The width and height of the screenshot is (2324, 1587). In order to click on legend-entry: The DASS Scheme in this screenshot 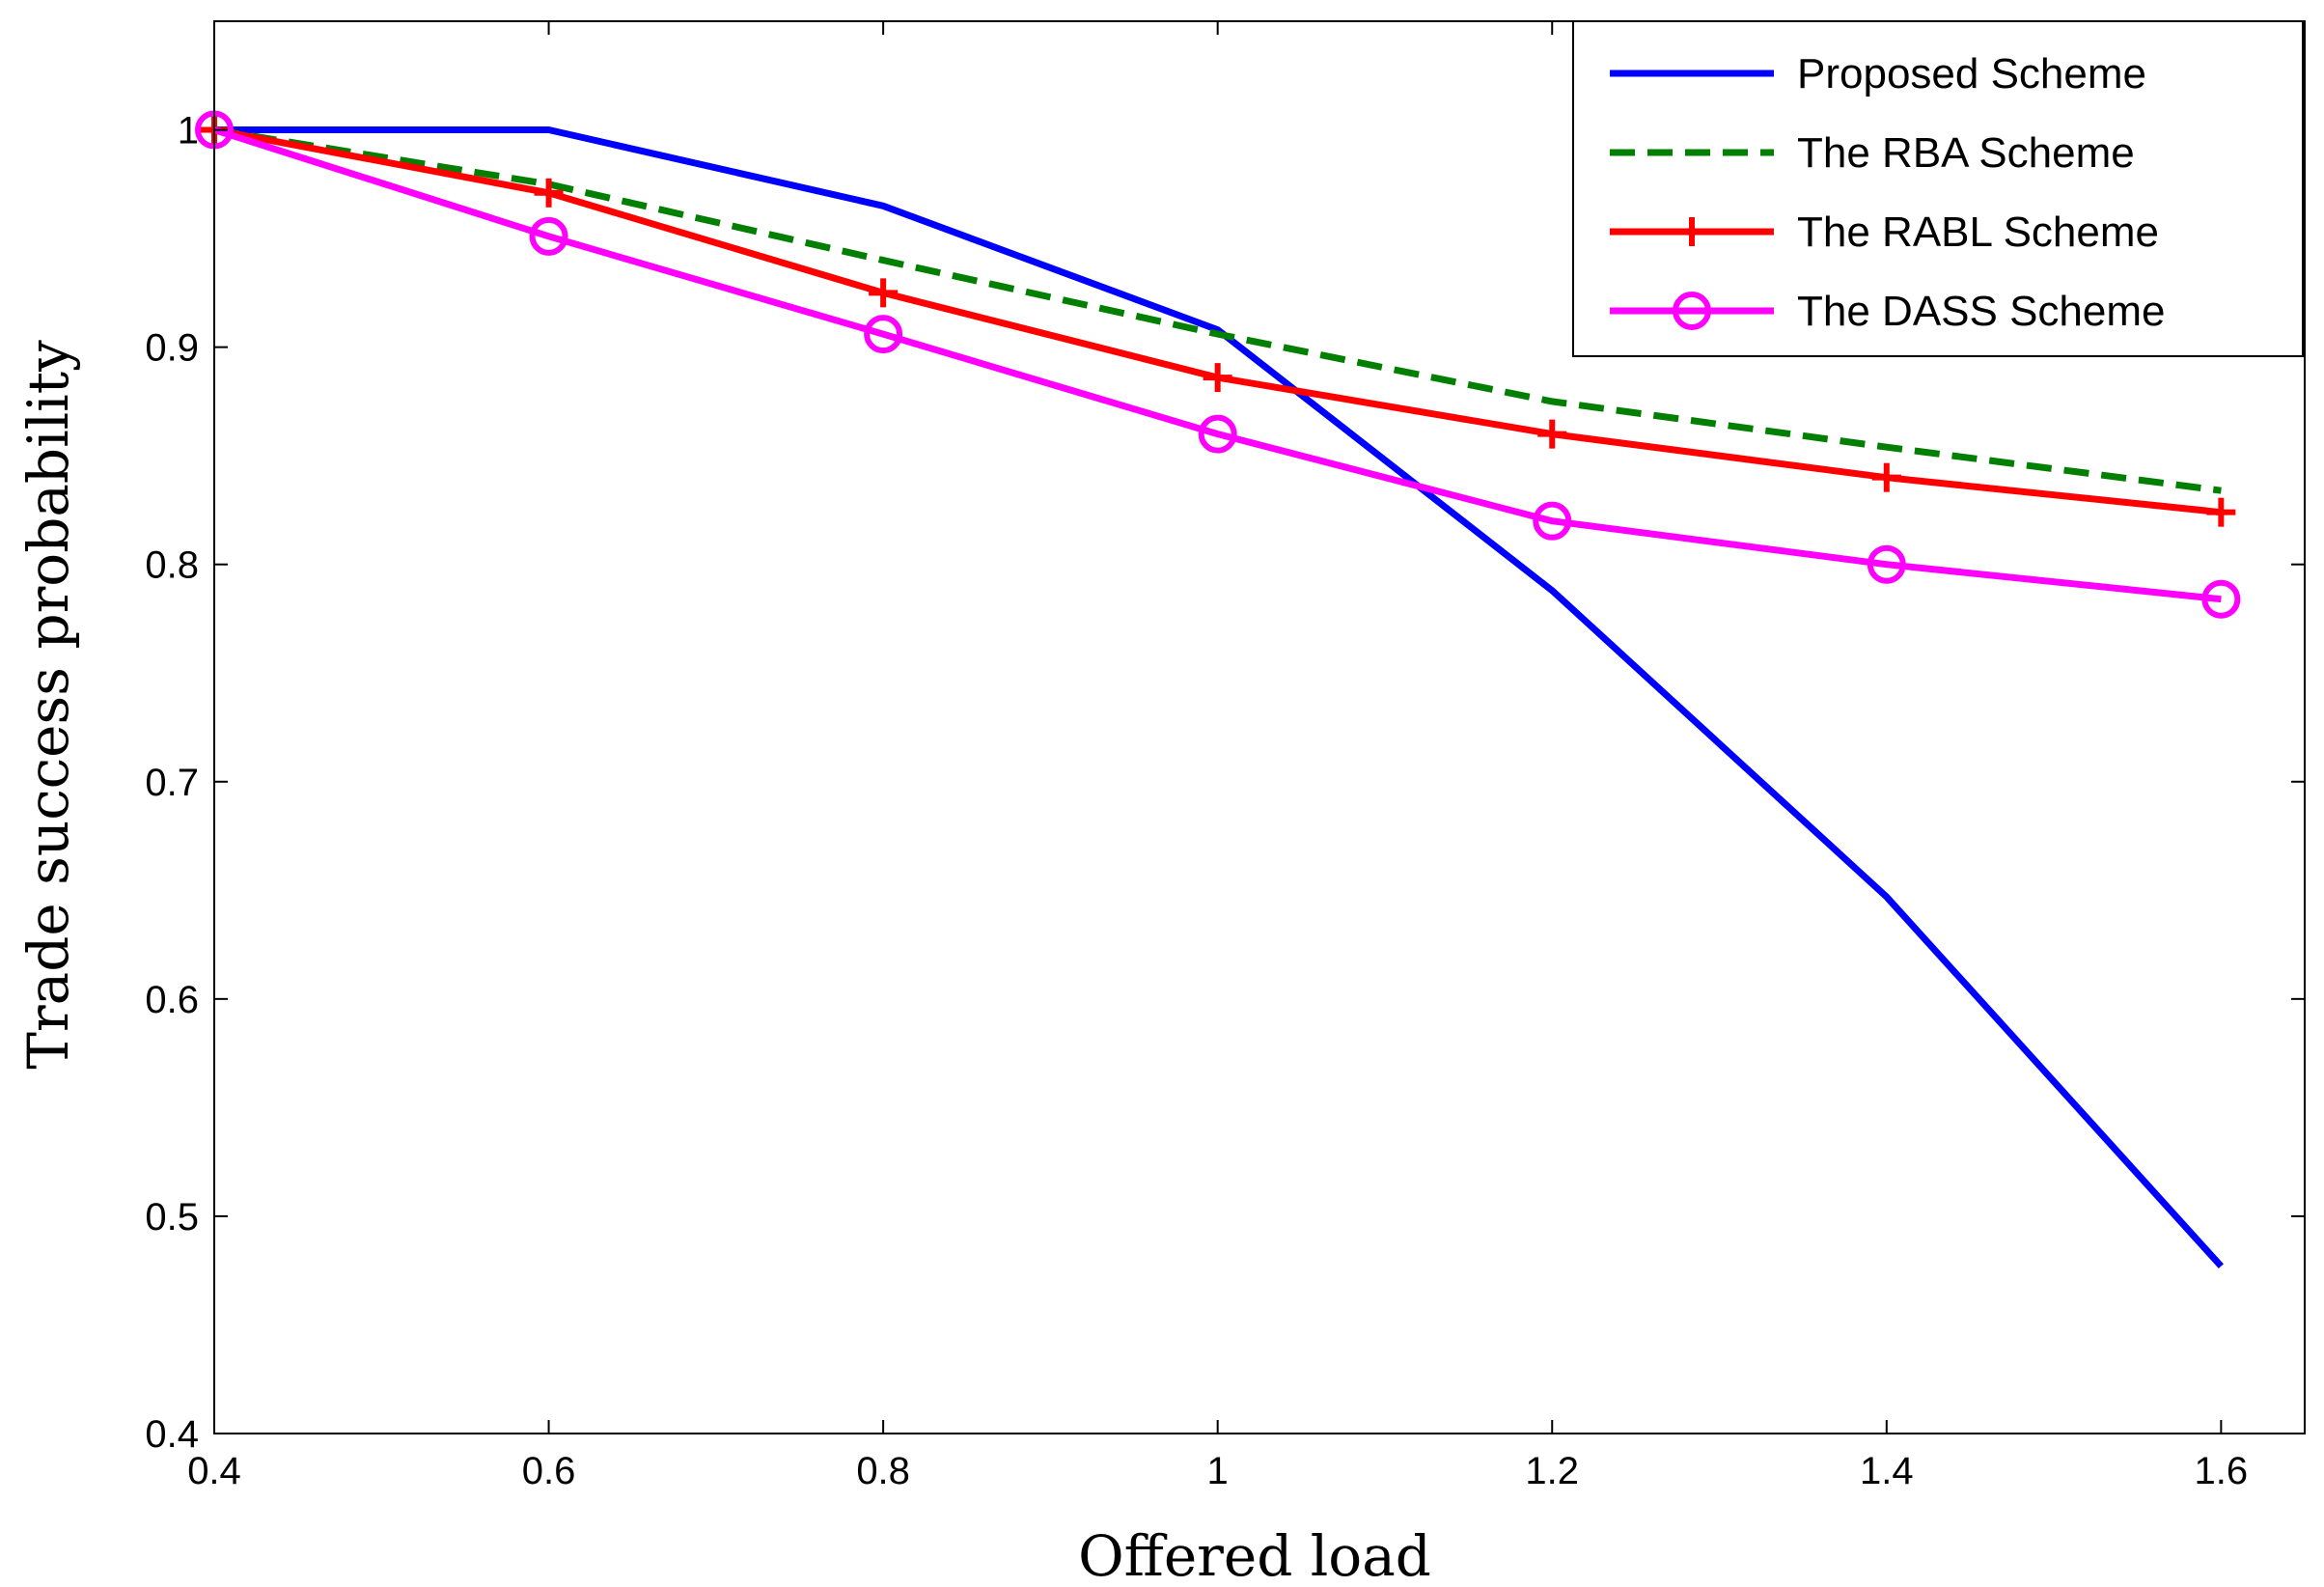, I will do `click(1888, 311)`.